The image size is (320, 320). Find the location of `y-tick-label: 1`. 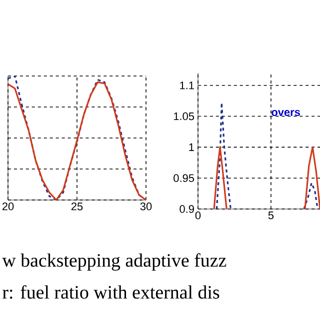

y-tick-label: 1 is located at coordinates (191, 147).